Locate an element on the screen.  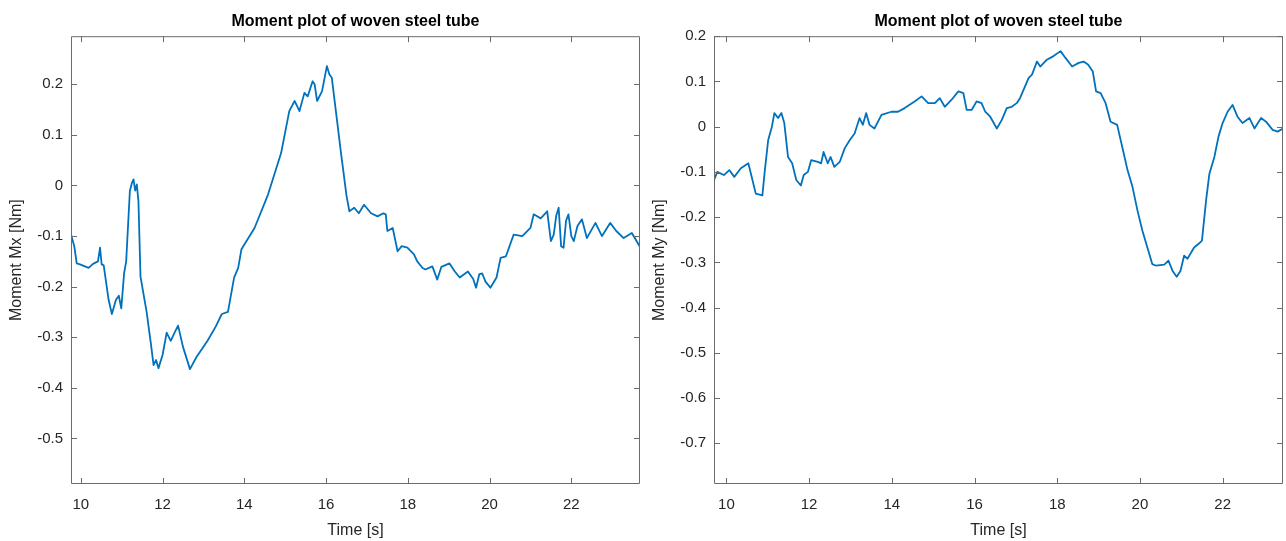
y-tick-label: -0.6 is located at coordinates (693, 397).